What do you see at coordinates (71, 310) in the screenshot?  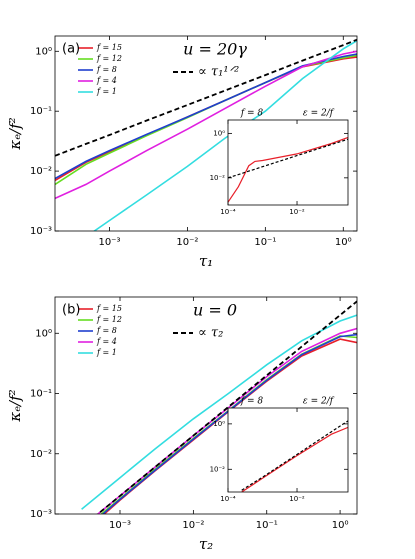 I see `panel-label: (b)` at bounding box center [71, 310].